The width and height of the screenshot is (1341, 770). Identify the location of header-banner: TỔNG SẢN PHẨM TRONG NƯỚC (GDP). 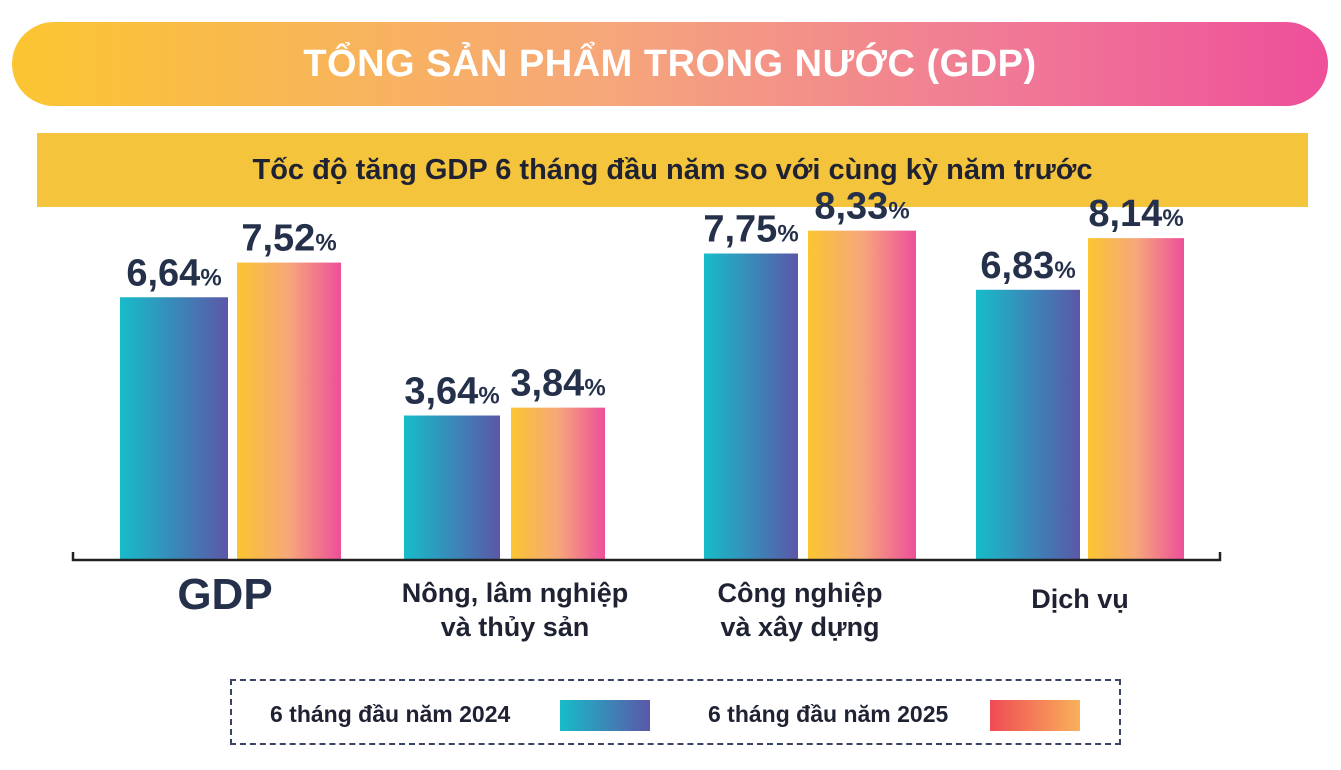
(670, 64).